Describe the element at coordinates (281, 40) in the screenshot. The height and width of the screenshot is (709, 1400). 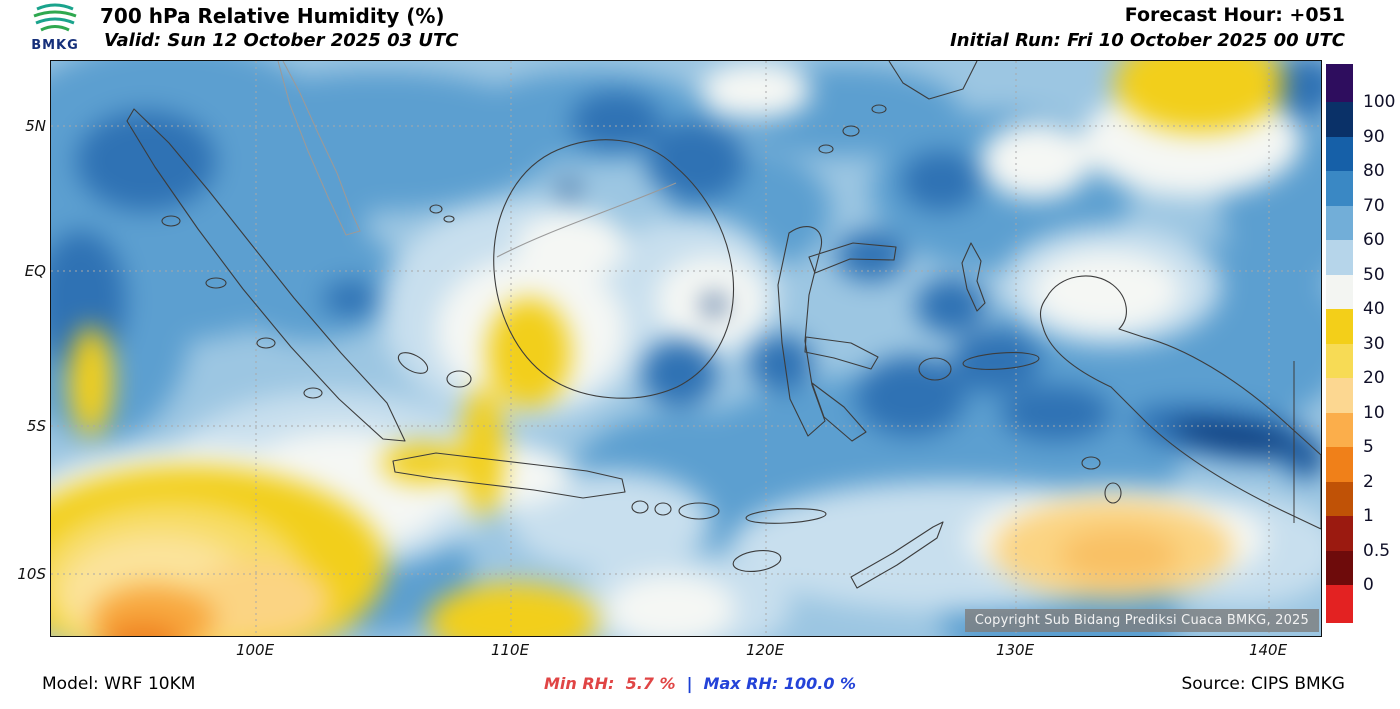
I see `valid-time: Valid: Sun 12 October 2025 03 UTC` at that location.